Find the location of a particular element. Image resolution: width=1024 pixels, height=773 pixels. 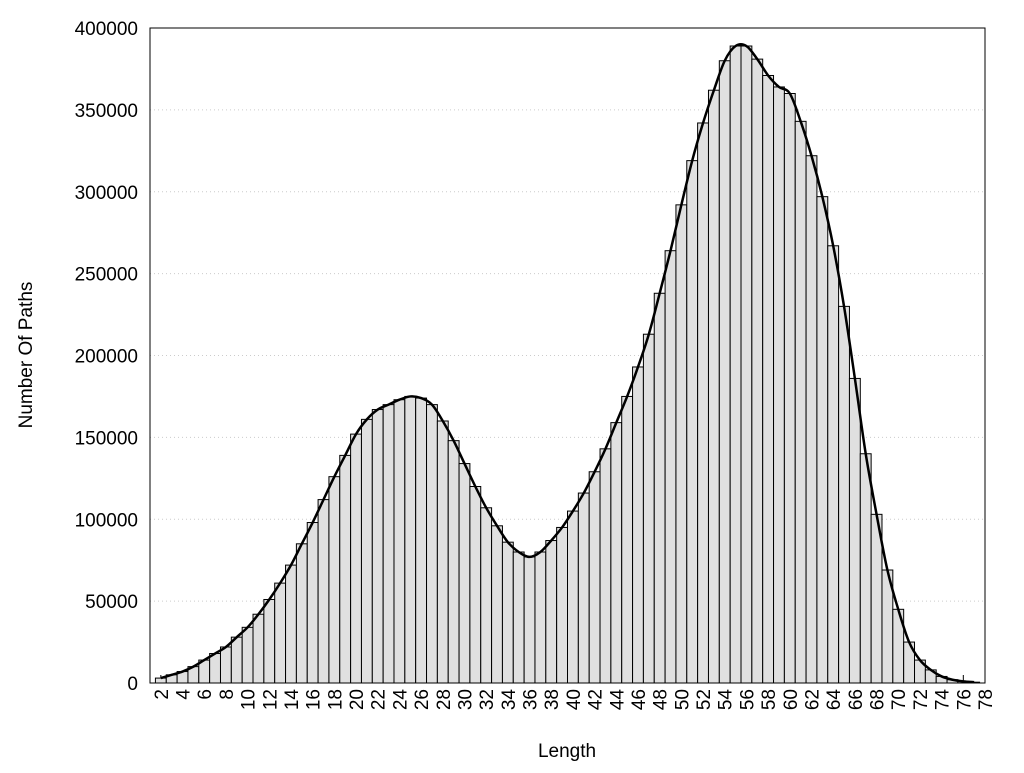

x-tick-label: 50 is located at coordinates (682, 699).